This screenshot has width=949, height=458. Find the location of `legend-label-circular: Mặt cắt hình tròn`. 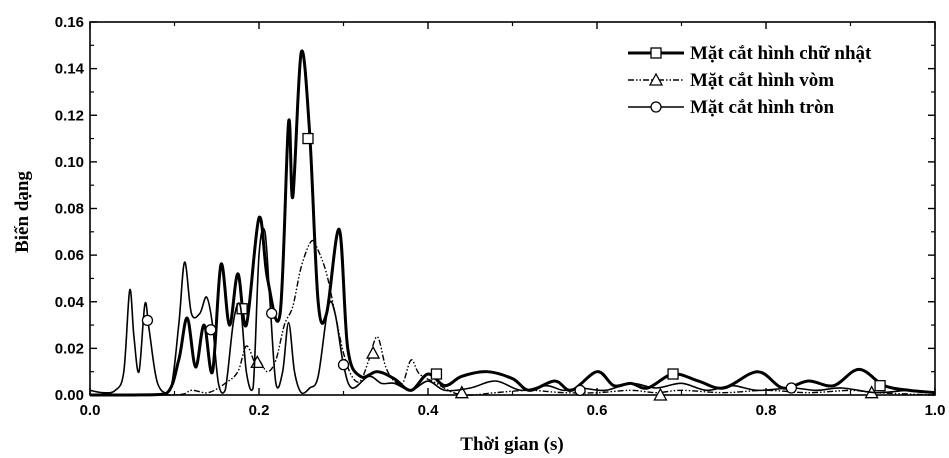

legend-label-circular: Mặt cắt hình tròn is located at coordinates (762, 107).